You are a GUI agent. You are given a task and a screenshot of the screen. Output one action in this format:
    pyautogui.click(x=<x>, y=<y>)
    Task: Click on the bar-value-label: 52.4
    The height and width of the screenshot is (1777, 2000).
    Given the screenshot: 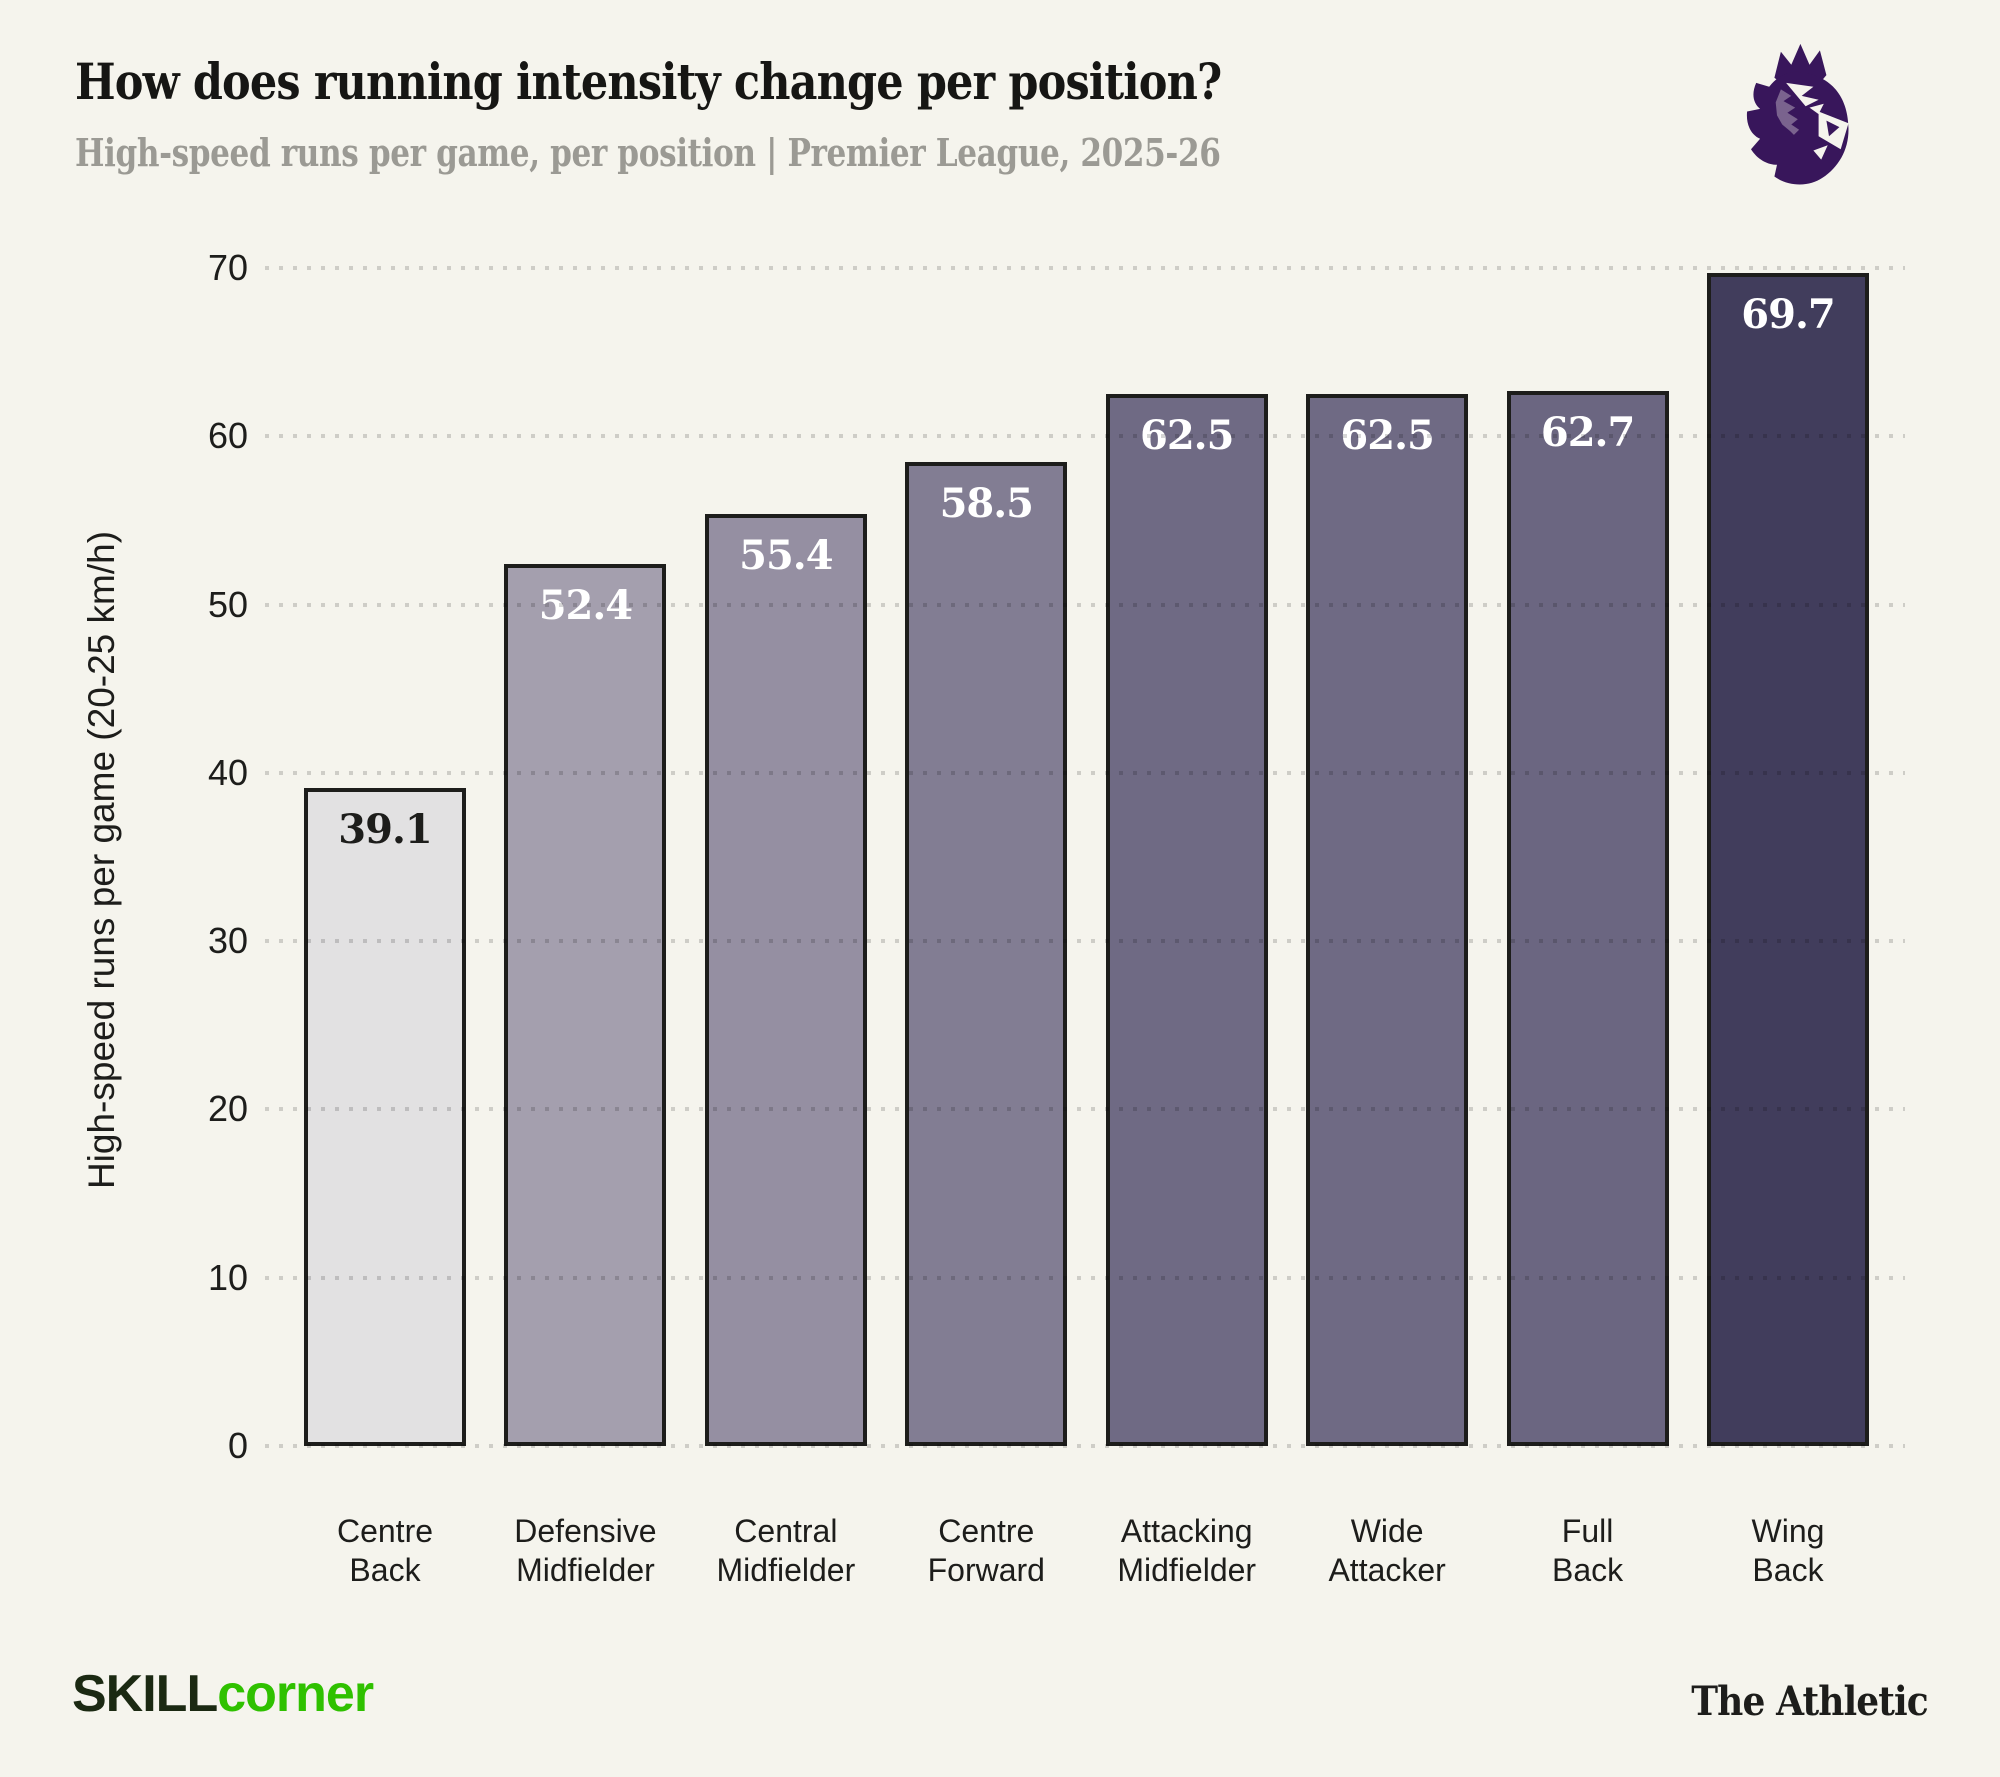 What is the action you would take?
    pyautogui.click(x=585, y=606)
    